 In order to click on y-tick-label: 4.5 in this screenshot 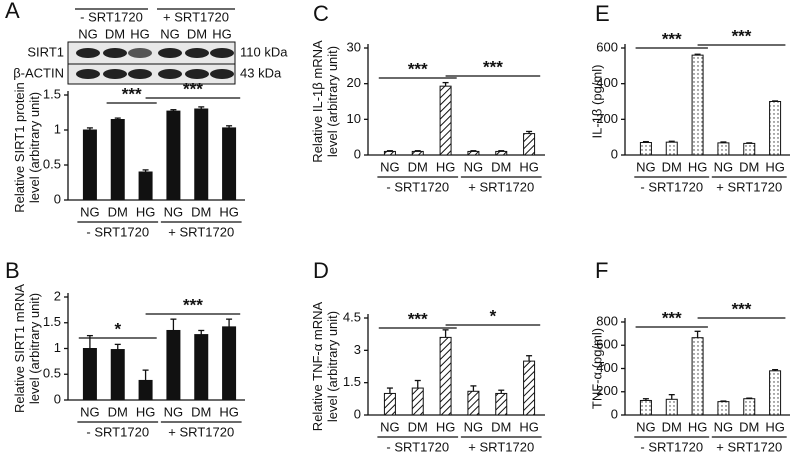, I will do `click(352, 316)`.